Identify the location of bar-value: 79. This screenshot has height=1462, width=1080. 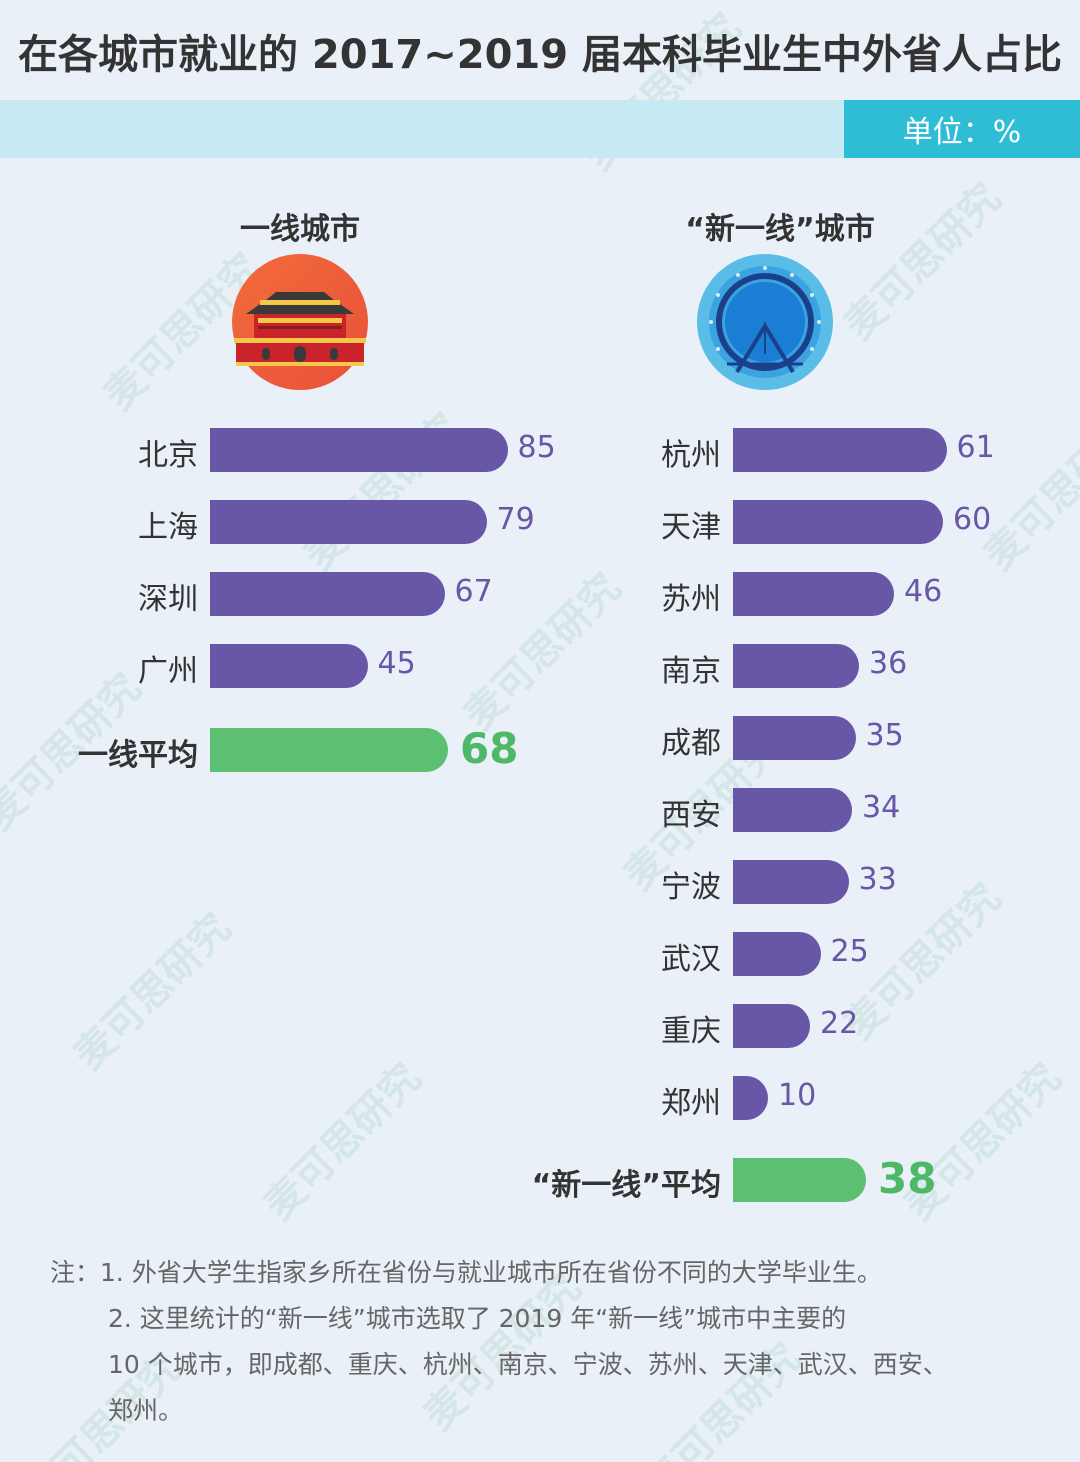
(515, 519).